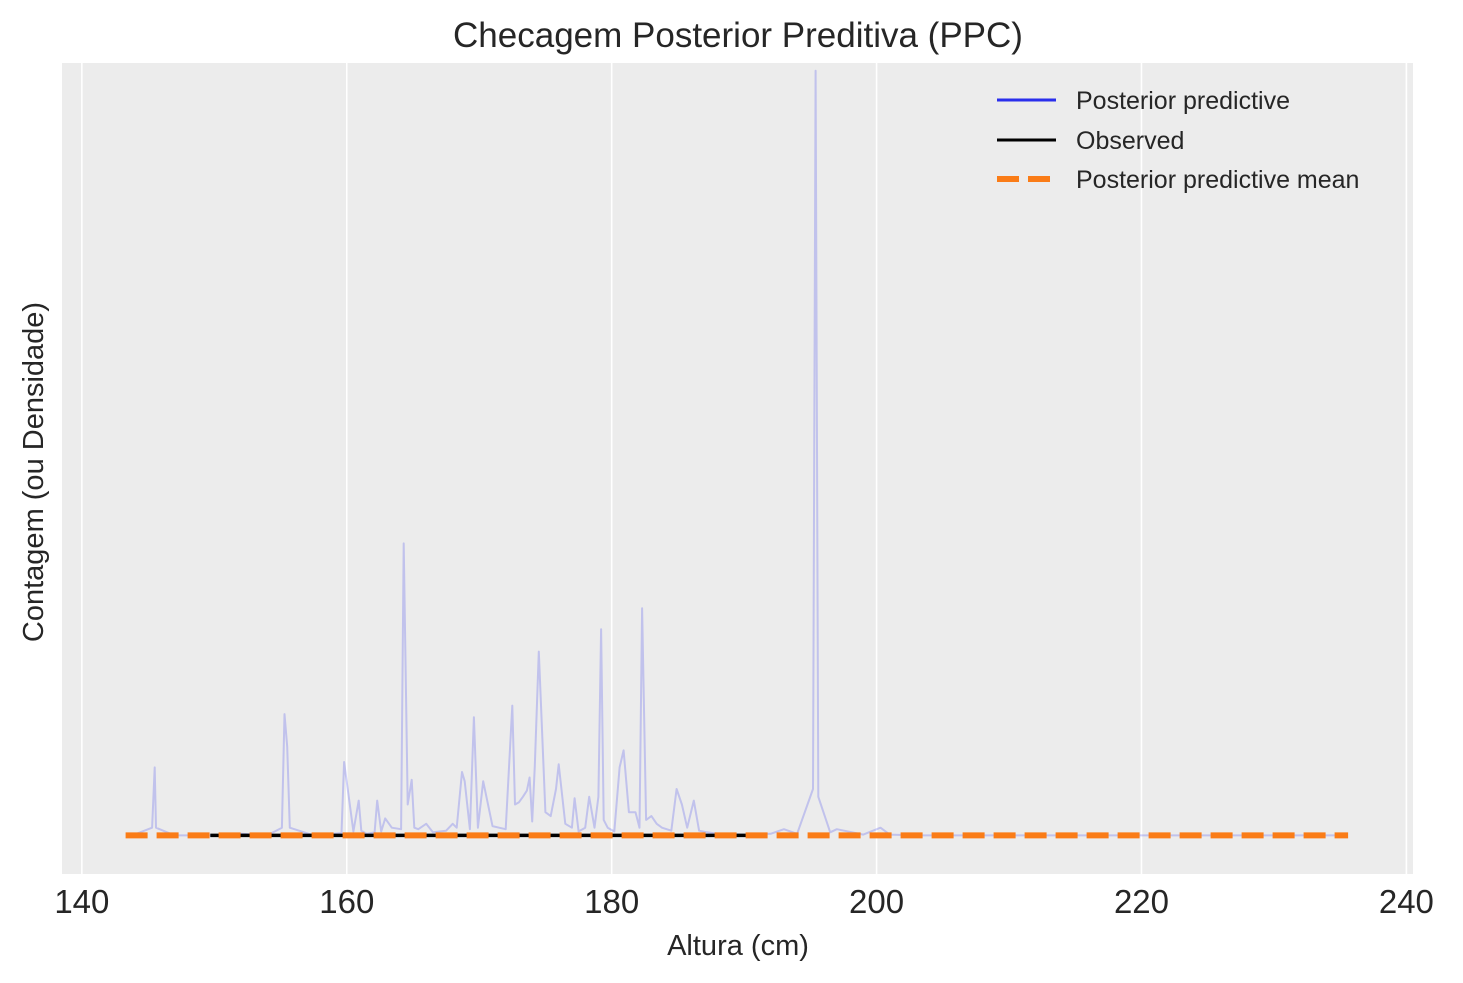  What do you see at coordinates (1130, 141) in the screenshot?
I see `legend-label-observed: Observed` at bounding box center [1130, 141].